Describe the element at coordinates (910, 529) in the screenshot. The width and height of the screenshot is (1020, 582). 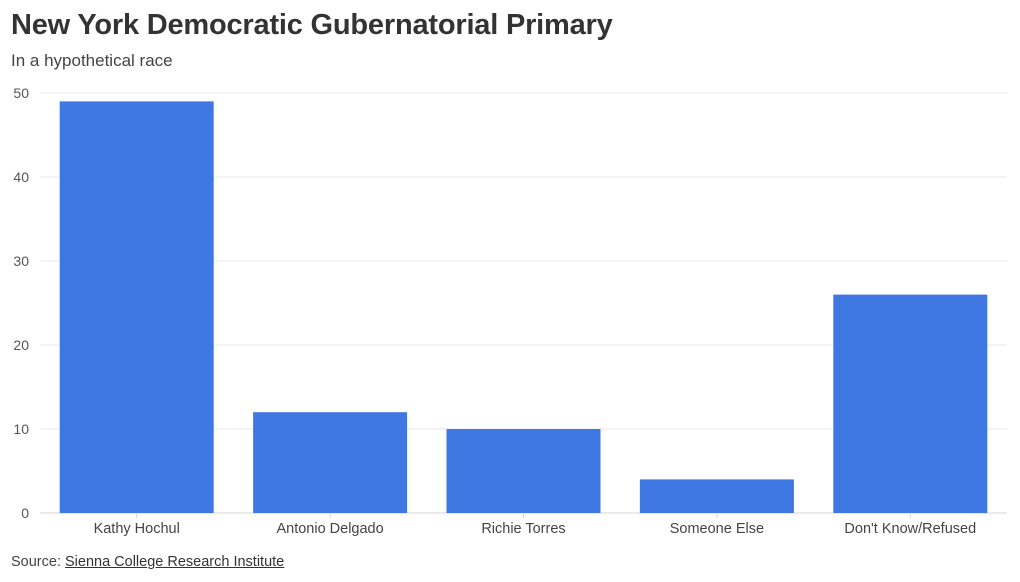
I see `x-category-label: Don't Know/Refused` at that location.